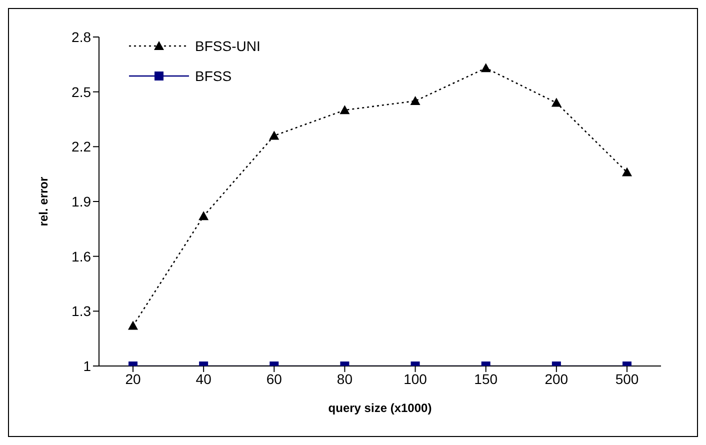  What do you see at coordinates (82, 146) in the screenshot?
I see `y-tick-label: 2.2` at bounding box center [82, 146].